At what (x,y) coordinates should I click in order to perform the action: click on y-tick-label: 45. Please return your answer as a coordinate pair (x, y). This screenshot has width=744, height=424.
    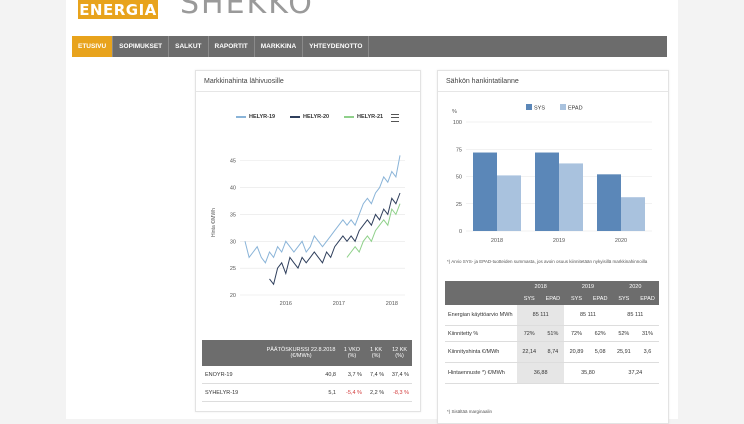
    Looking at the image, I should click on (233, 162).